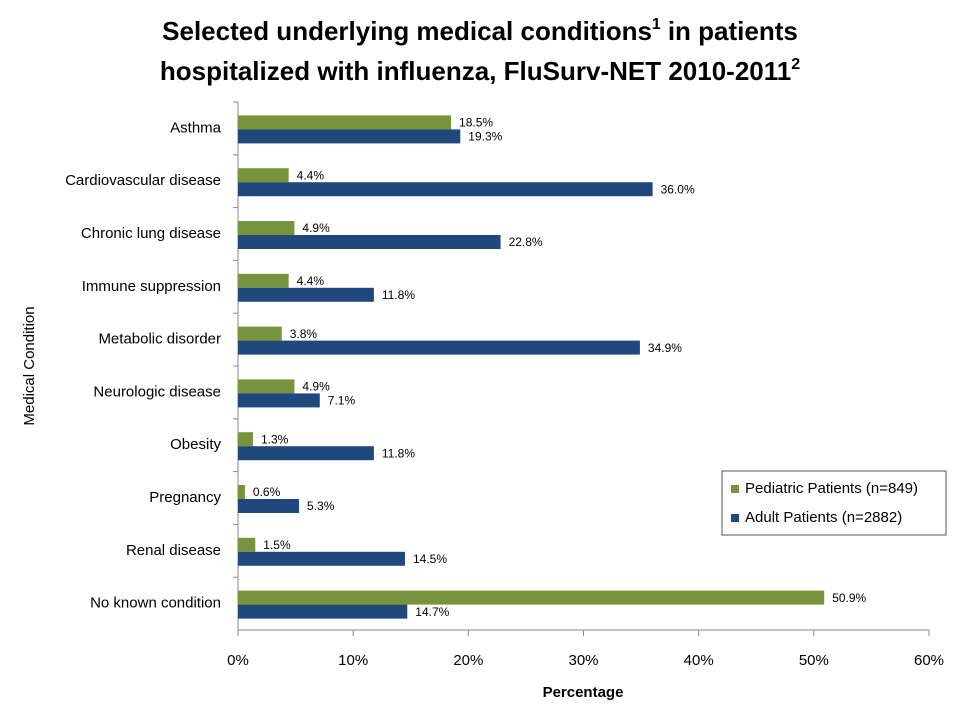  Describe the element at coordinates (195, 444) in the screenshot. I see `y-tick-label: Obesity` at that location.